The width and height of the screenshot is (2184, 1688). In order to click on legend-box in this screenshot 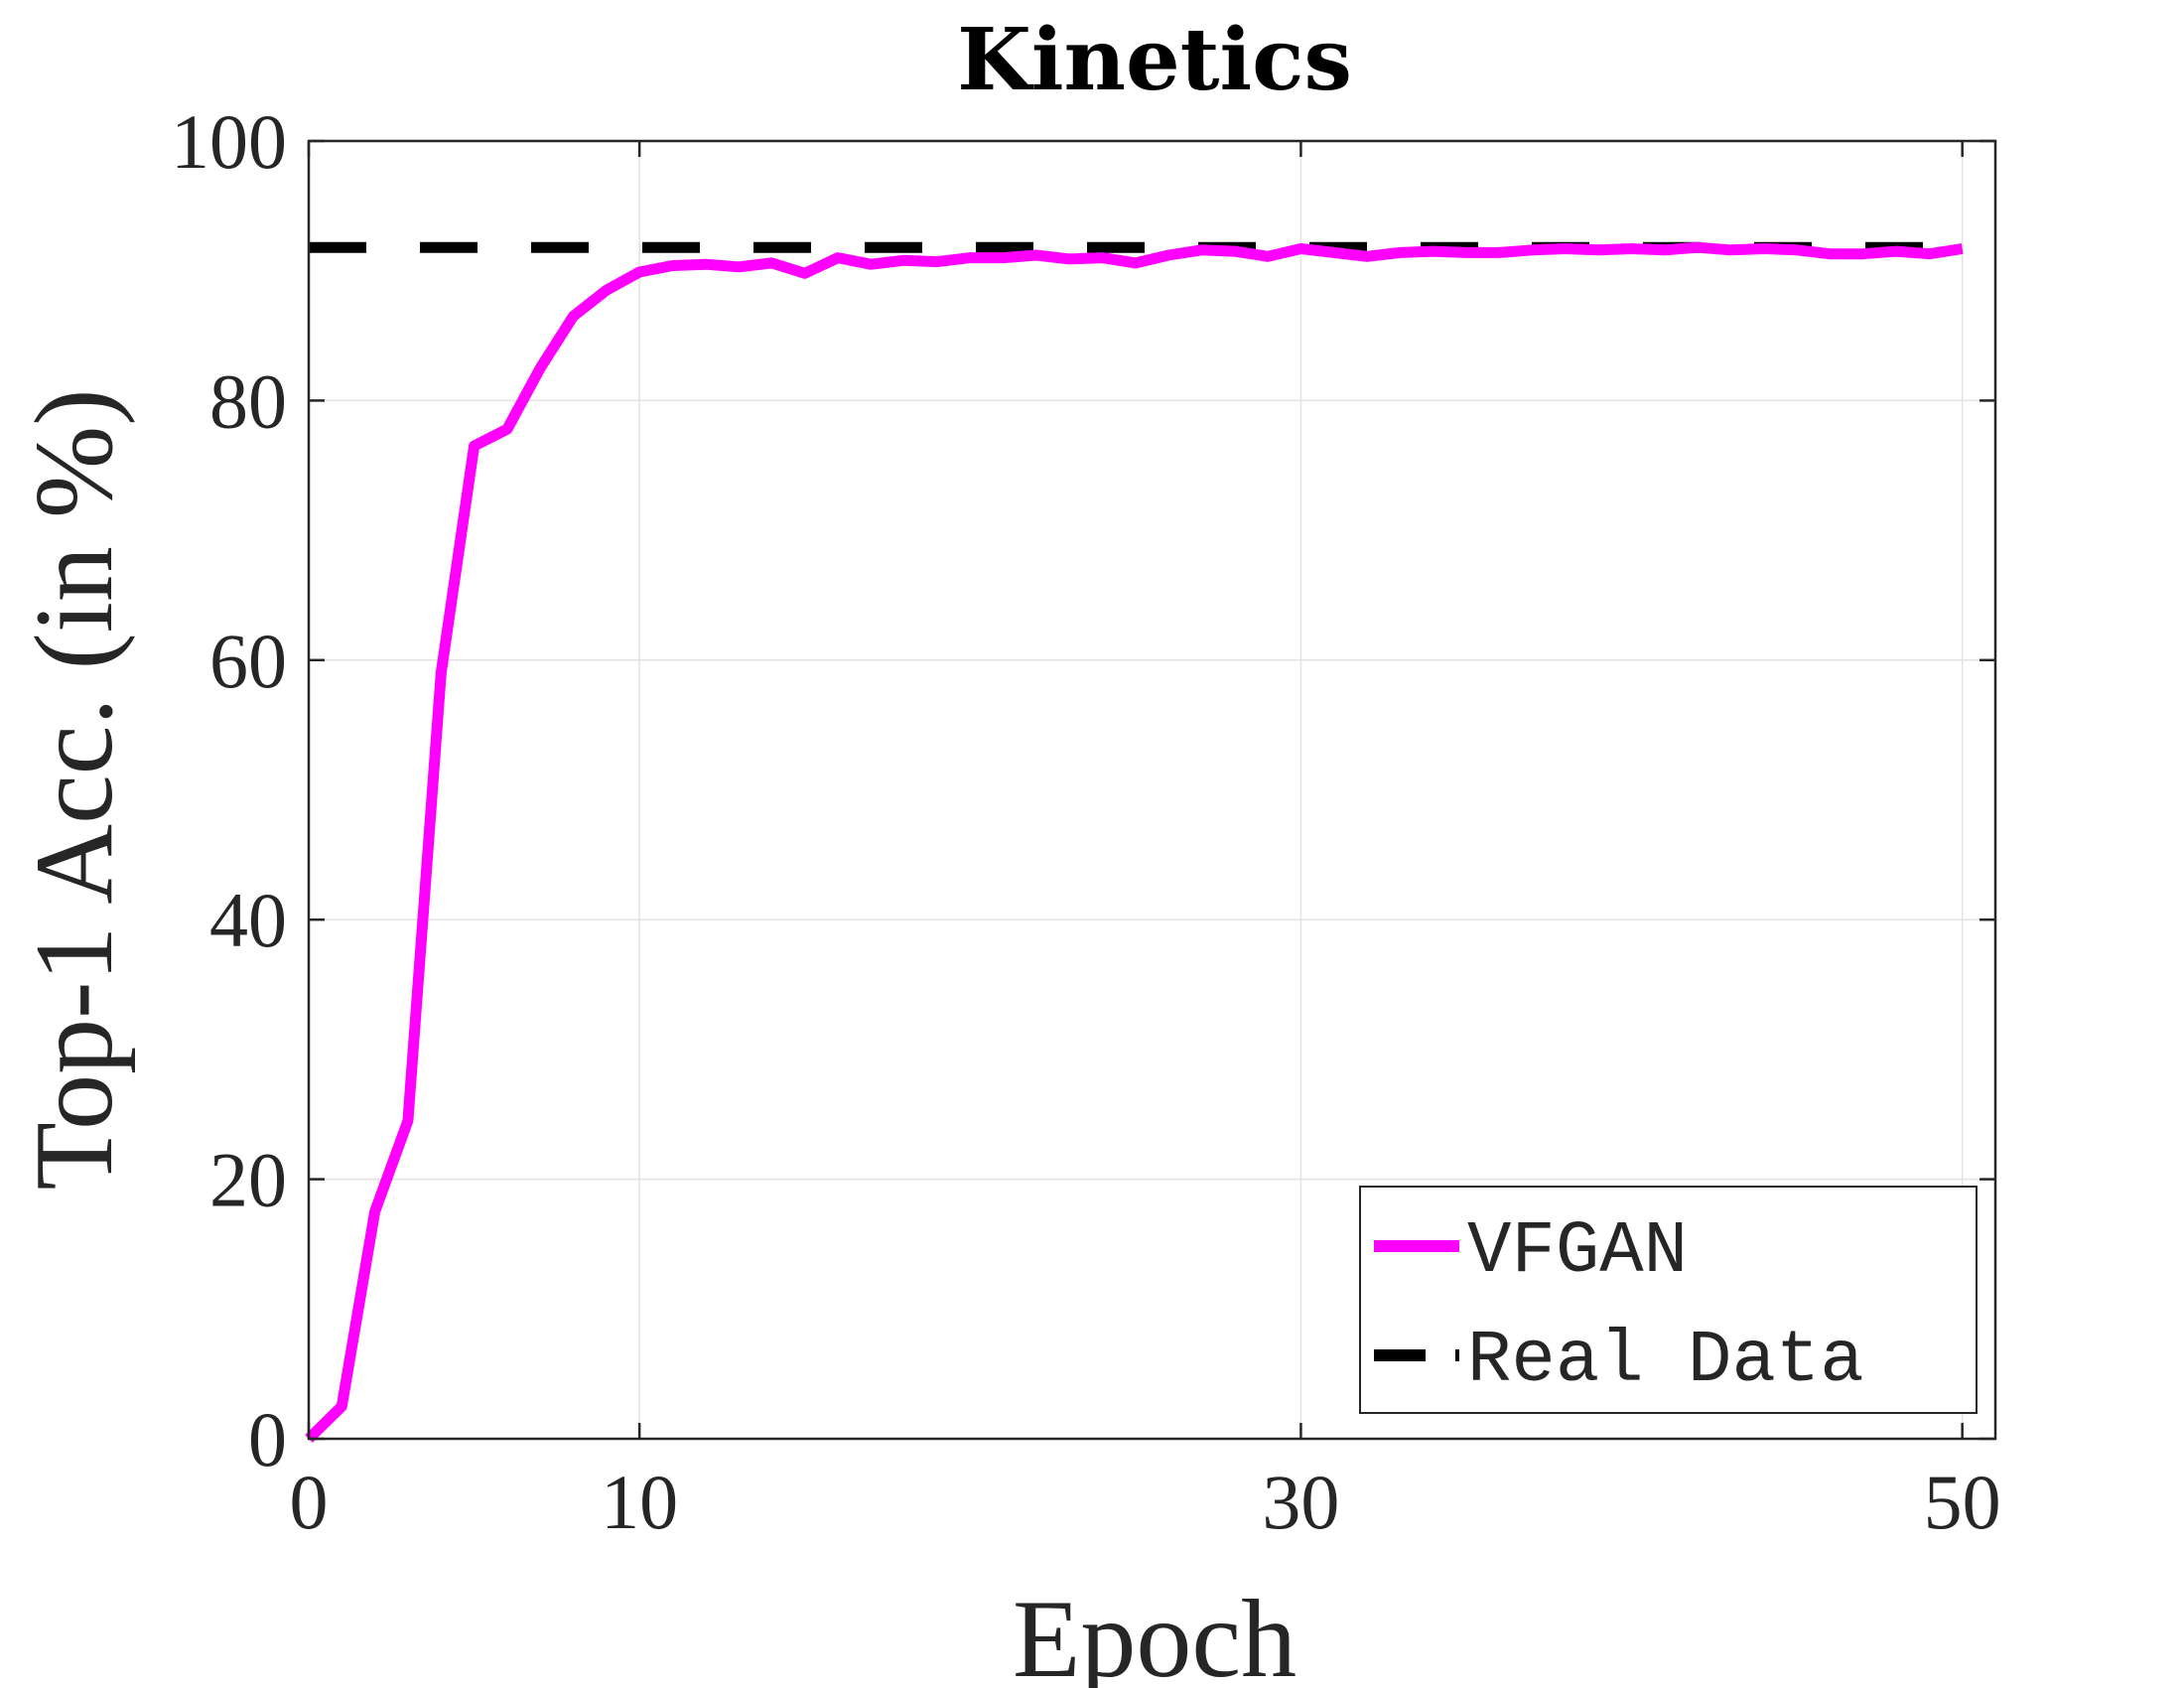, I will do `click(1668, 1300)`.